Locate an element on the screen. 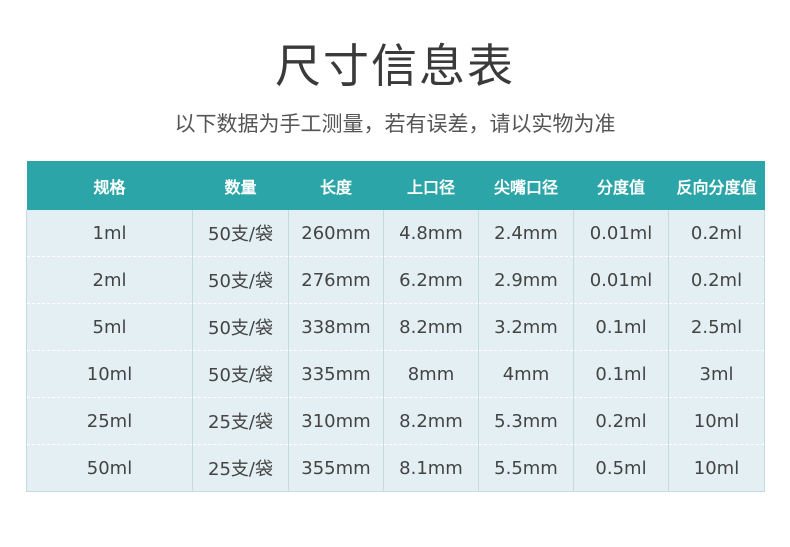 The height and width of the screenshot is (547, 790). table-cell: 2.4mm is located at coordinates (526, 233).